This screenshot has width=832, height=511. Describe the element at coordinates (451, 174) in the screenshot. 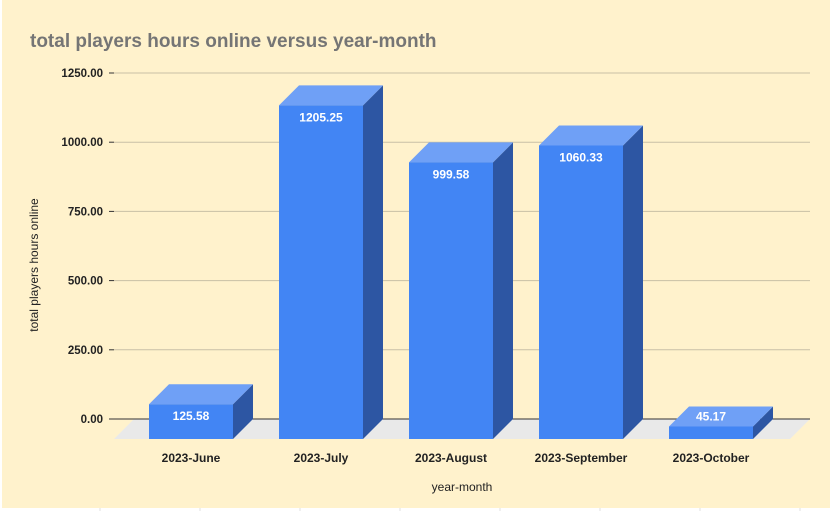

I see `data-label: 999.58` at that location.